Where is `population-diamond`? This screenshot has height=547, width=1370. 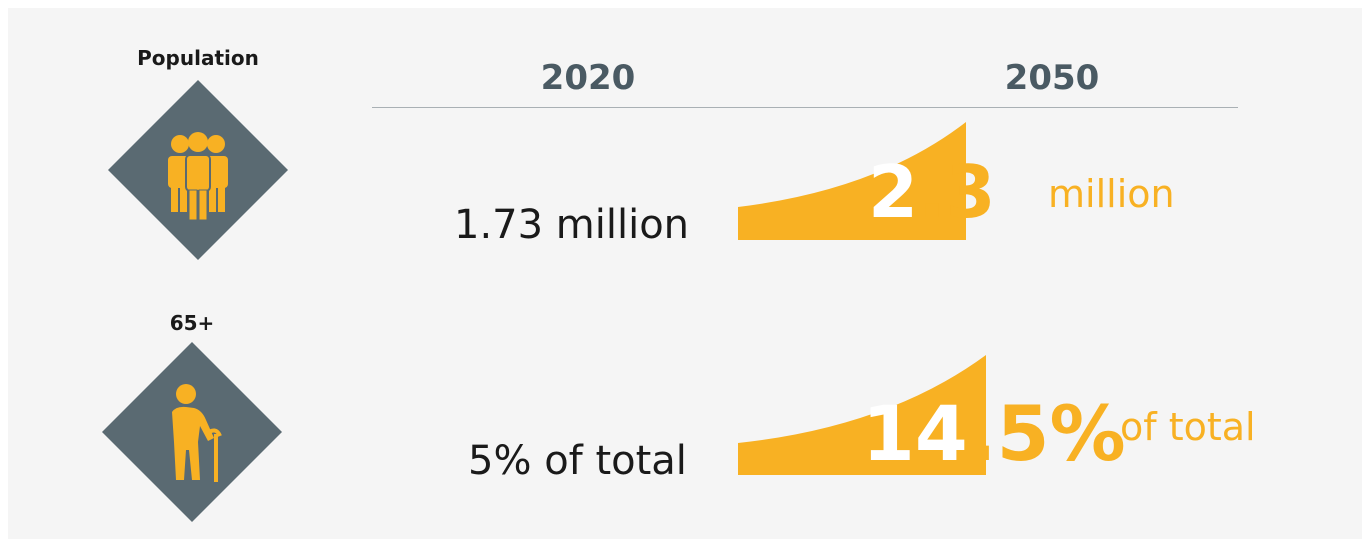
population-diamond is located at coordinates (198, 170).